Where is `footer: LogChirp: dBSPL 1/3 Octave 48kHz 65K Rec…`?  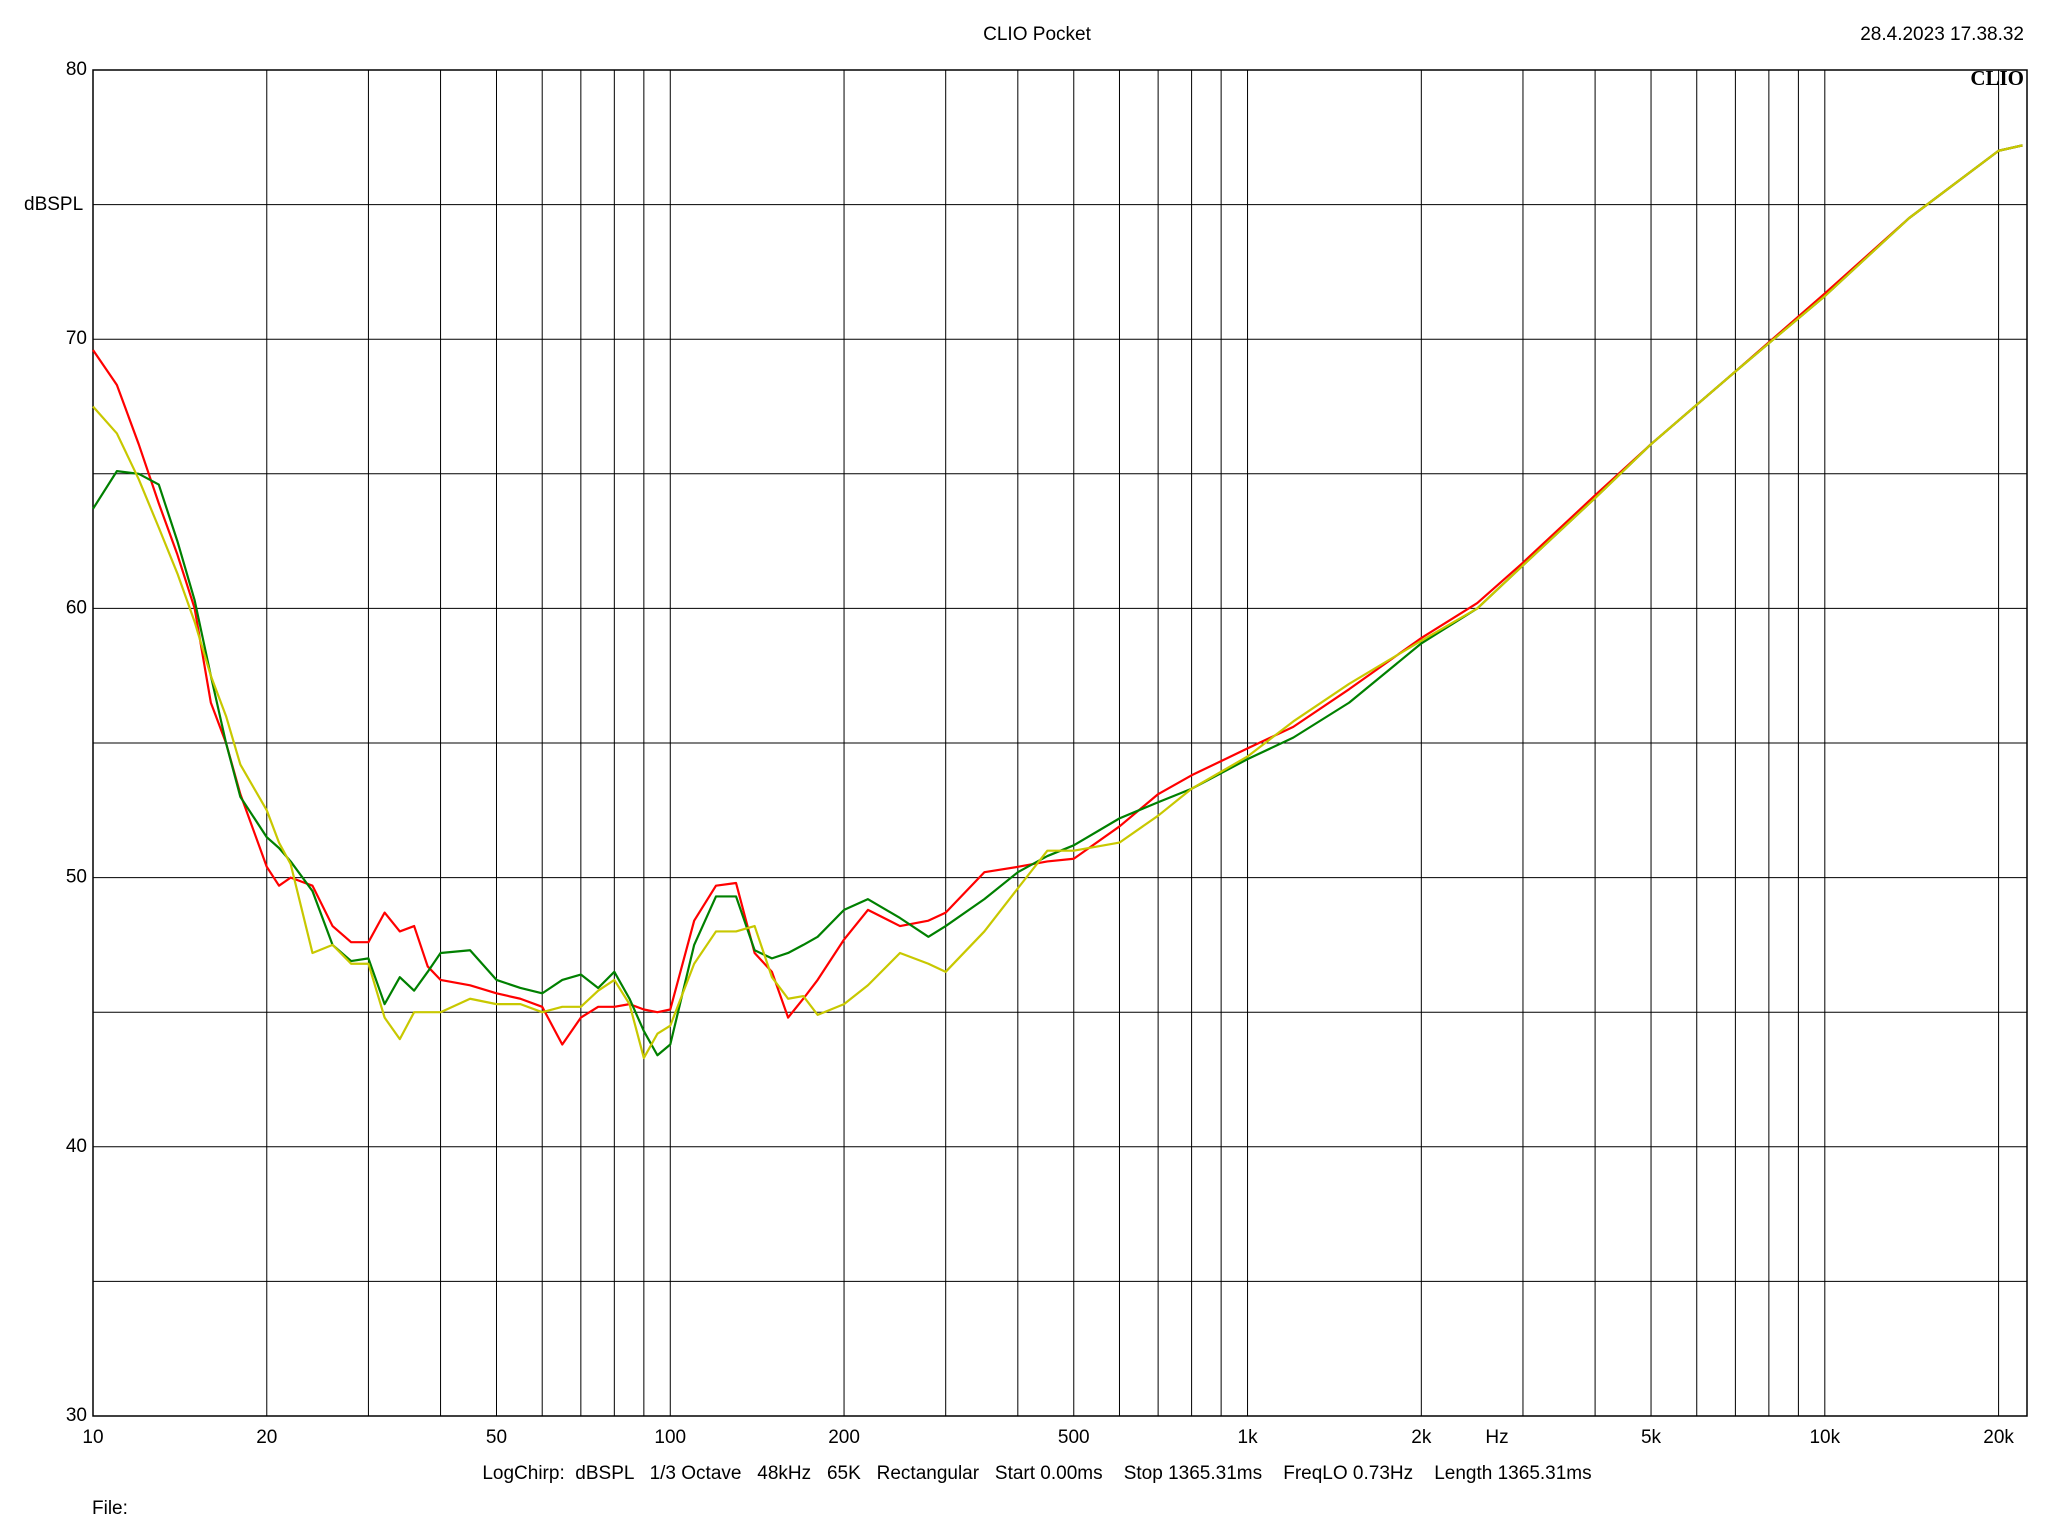
footer: LogChirp: dBSPL 1/3 Octave 48kHz 65K Rec… is located at coordinates (1036, 1473).